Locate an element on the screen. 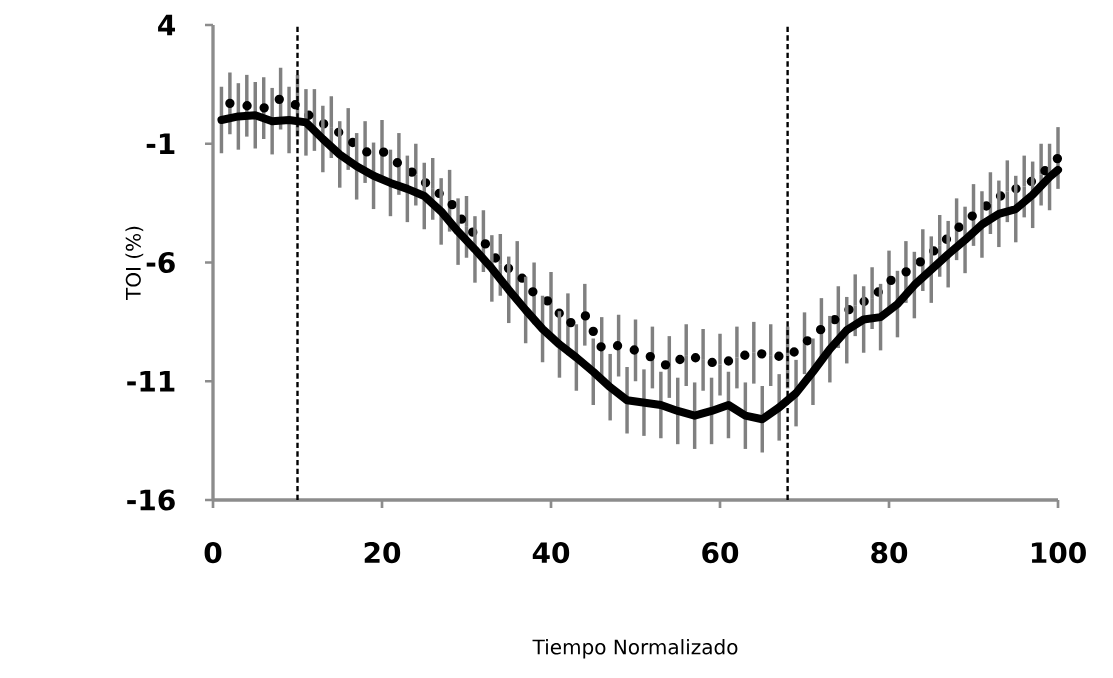 The image size is (1113, 678). y-axis-title: TOI (%) is located at coordinates (134, 263).